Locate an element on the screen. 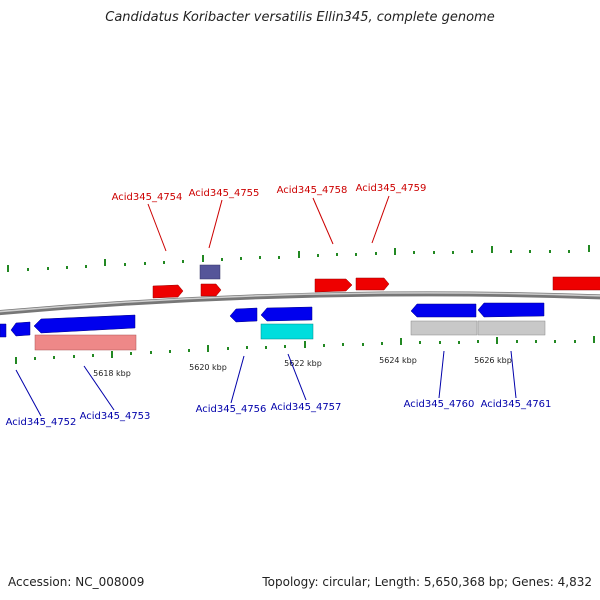 This screenshot has width=600, height=600. gene-label-acid345-4753: Acid345_4753 is located at coordinates (115, 416).